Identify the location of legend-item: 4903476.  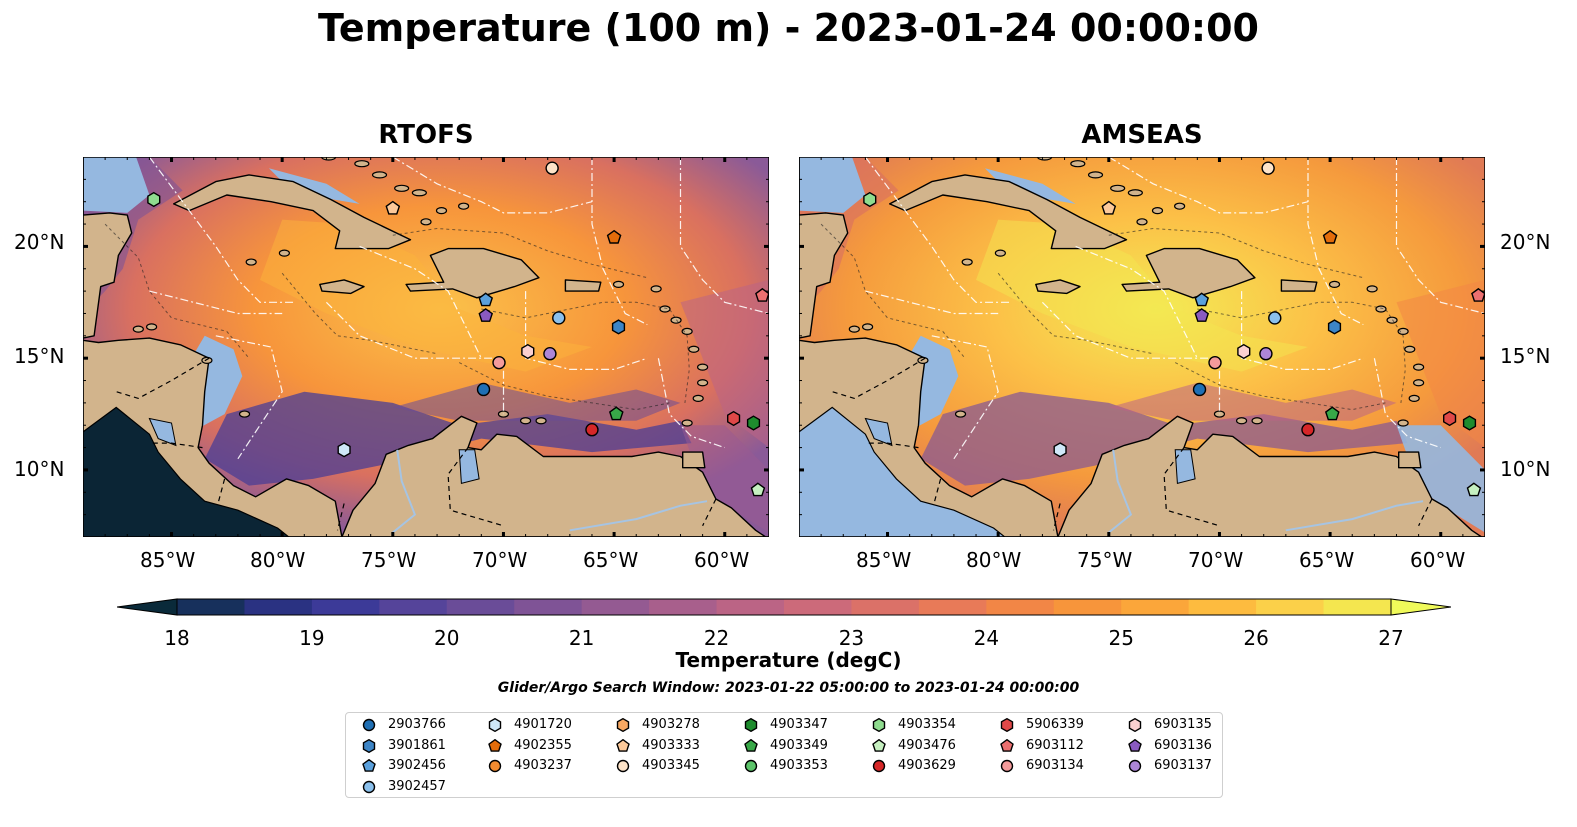
(914, 745).